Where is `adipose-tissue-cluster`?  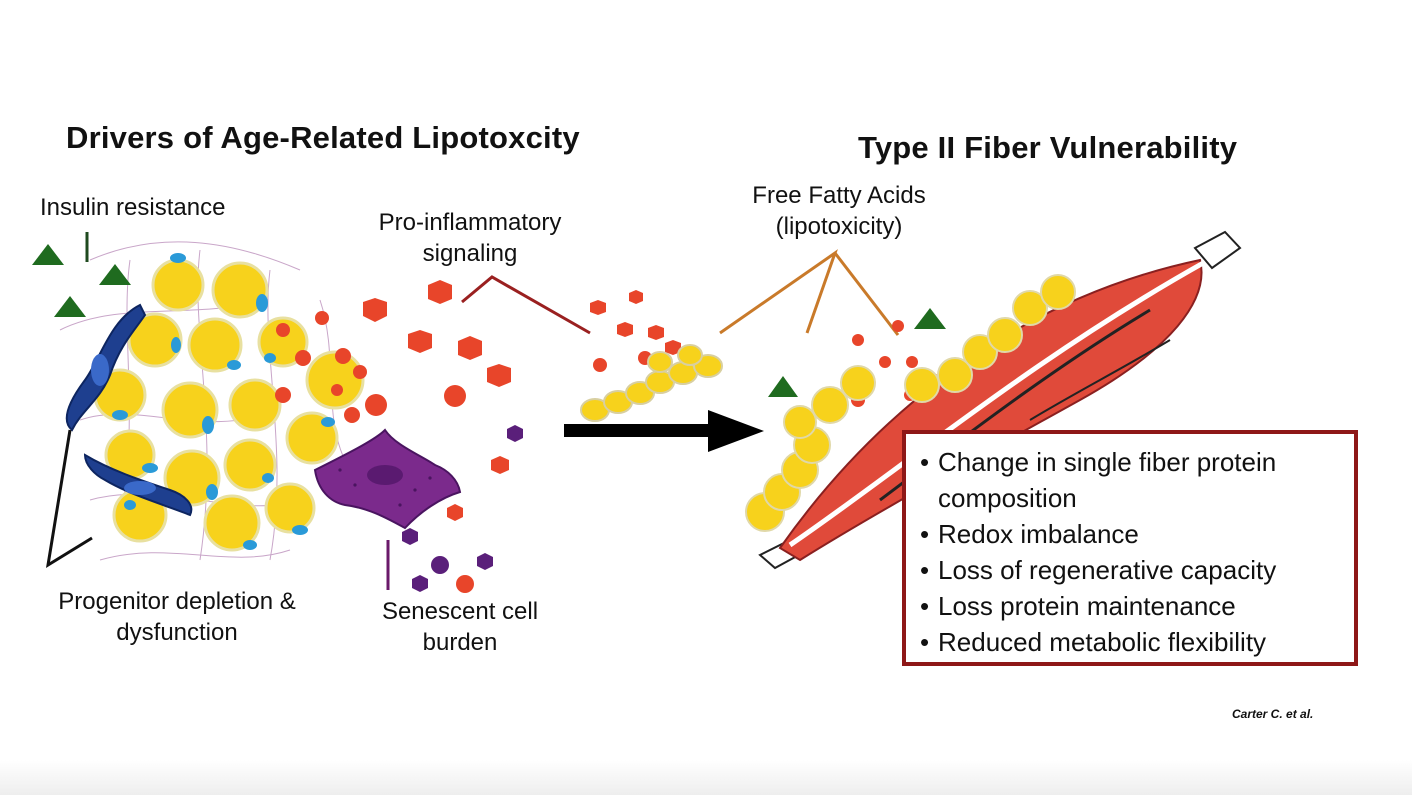
adipose-tissue-cluster is located at coordinates (212, 401).